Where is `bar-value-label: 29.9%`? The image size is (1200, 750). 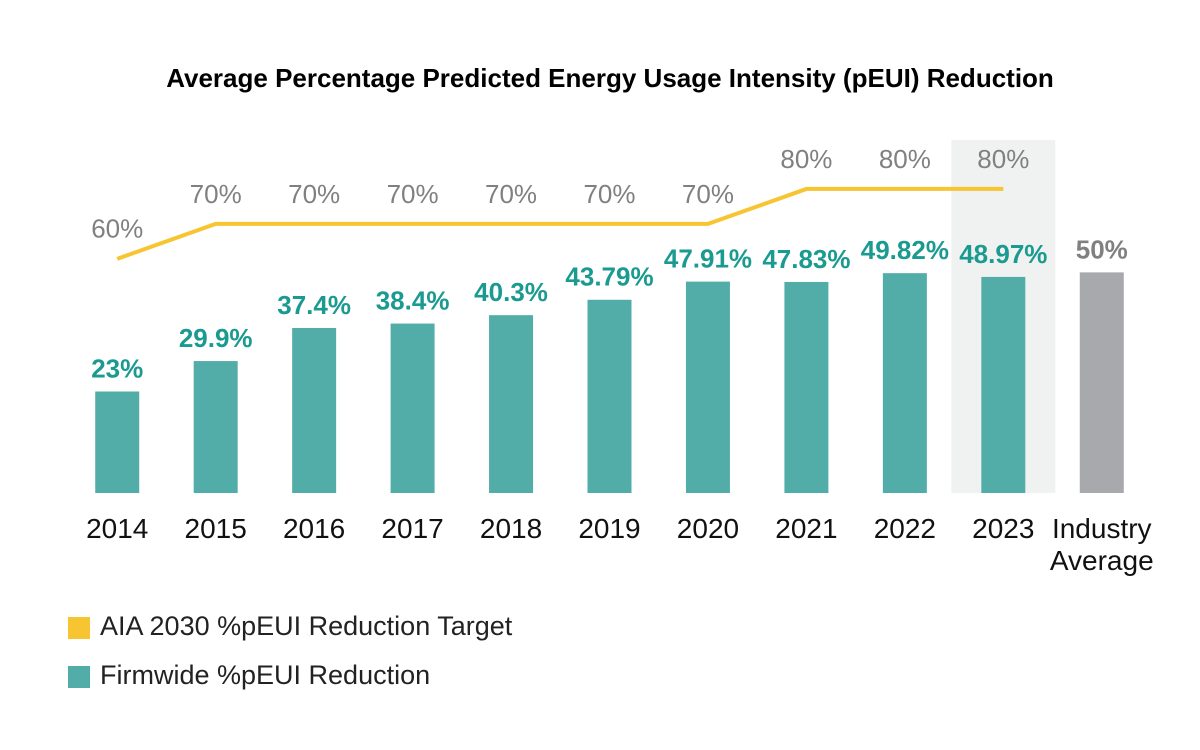 bar-value-label: 29.9% is located at coordinates (216, 338).